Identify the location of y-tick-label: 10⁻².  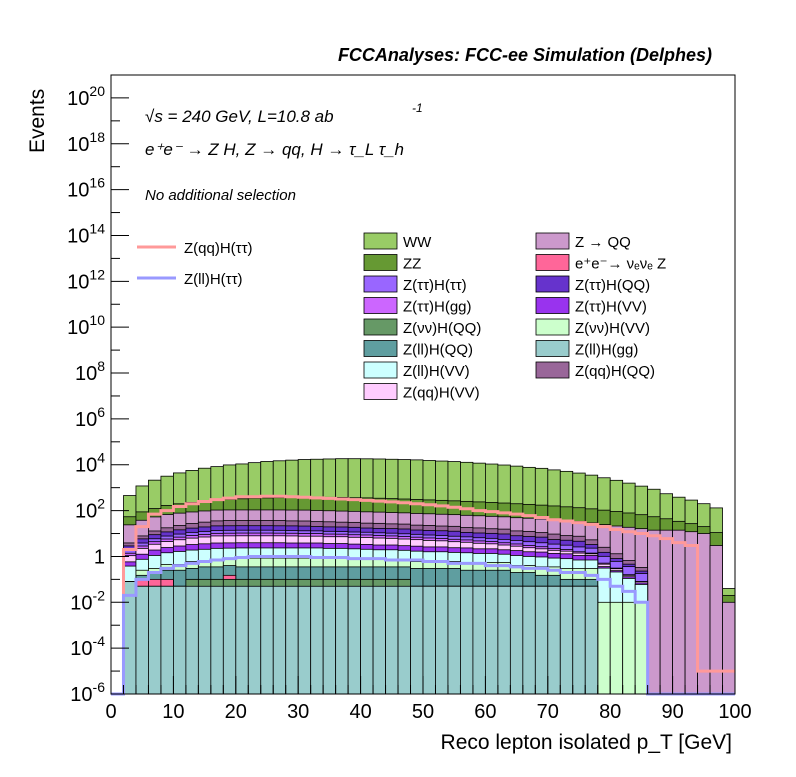
(87, 600).